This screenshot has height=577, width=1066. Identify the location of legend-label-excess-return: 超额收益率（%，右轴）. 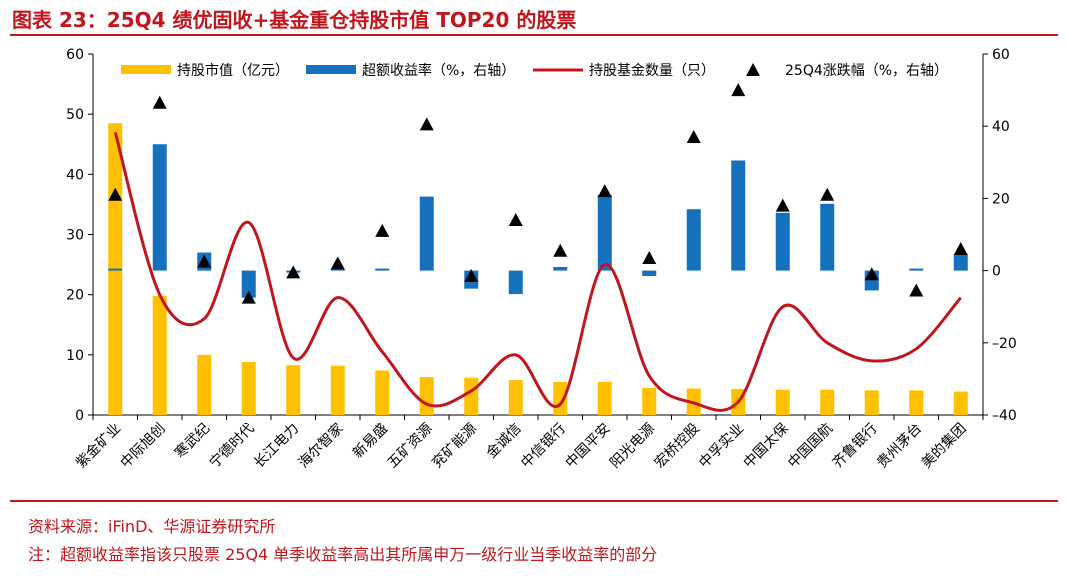
(438, 70).